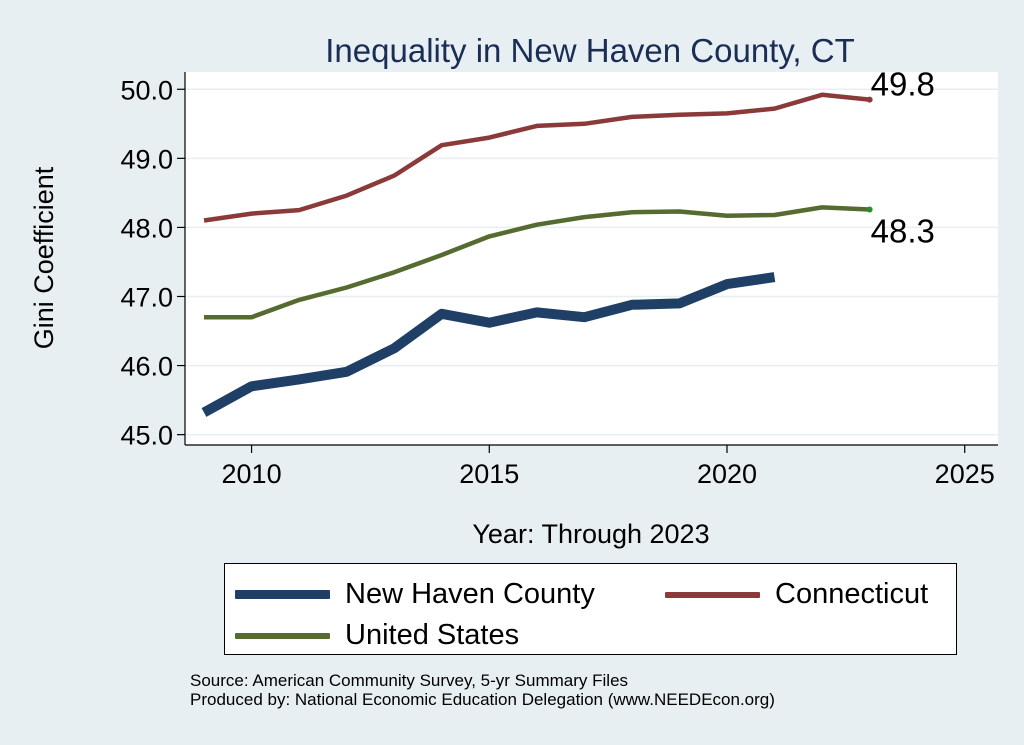 The height and width of the screenshot is (745, 1024). I want to click on x-tick-label: 2010, so click(252, 474).